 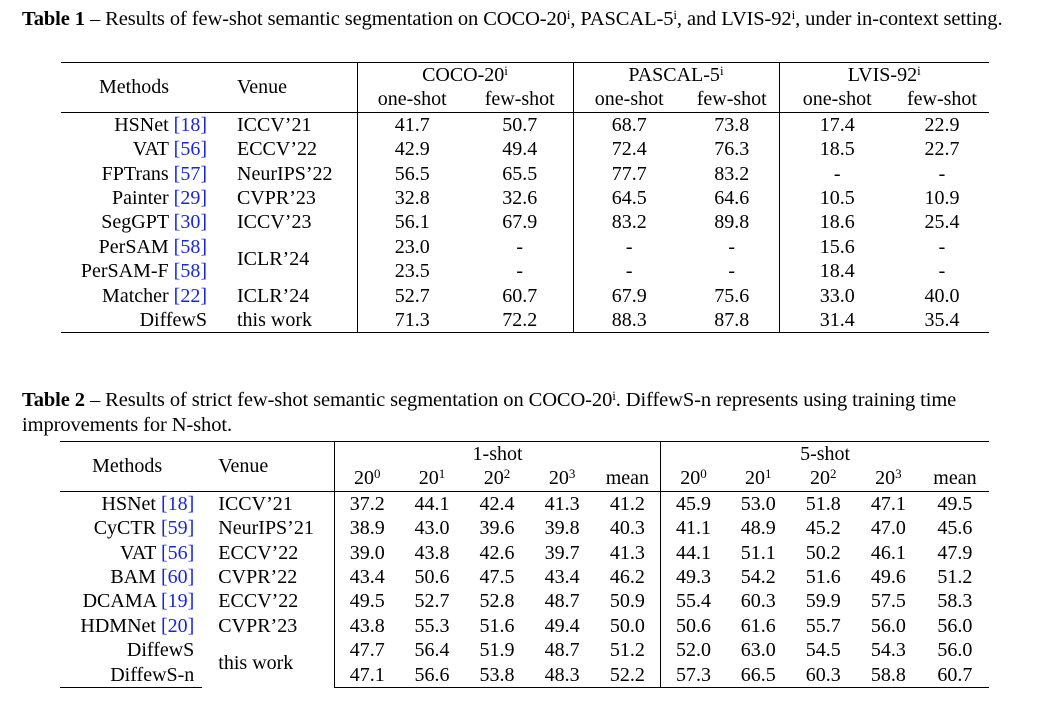 What do you see at coordinates (888, 601) in the screenshot?
I see `value-cell: 57.5` at bounding box center [888, 601].